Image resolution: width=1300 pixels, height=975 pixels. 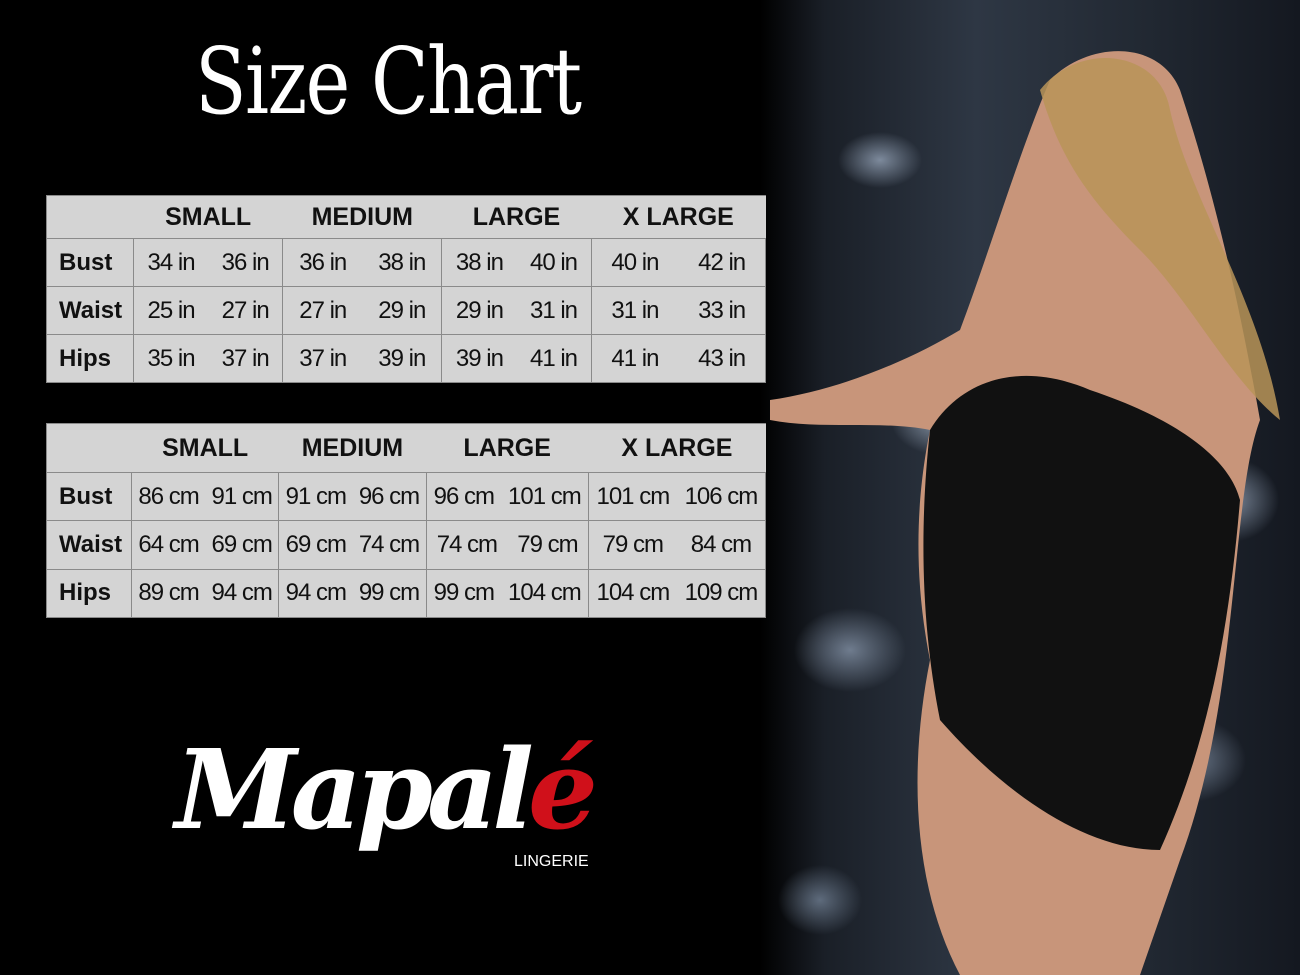 I want to click on size-header: X LARGE, so click(x=677, y=448).